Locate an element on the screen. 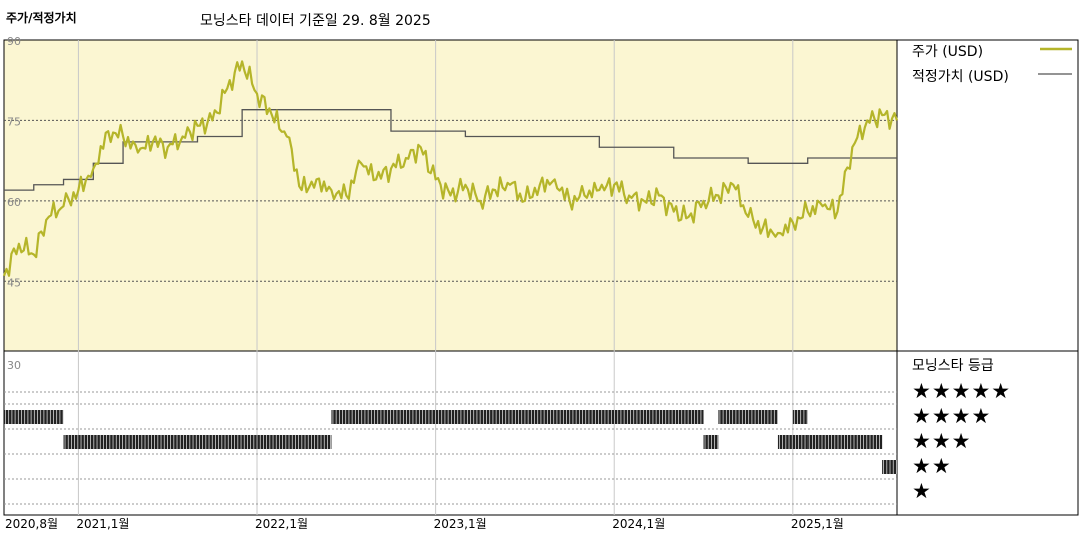 The width and height of the screenshot is (1080, 540). x-tick-label: 2021,1월 is located at coordinates (102, 524).